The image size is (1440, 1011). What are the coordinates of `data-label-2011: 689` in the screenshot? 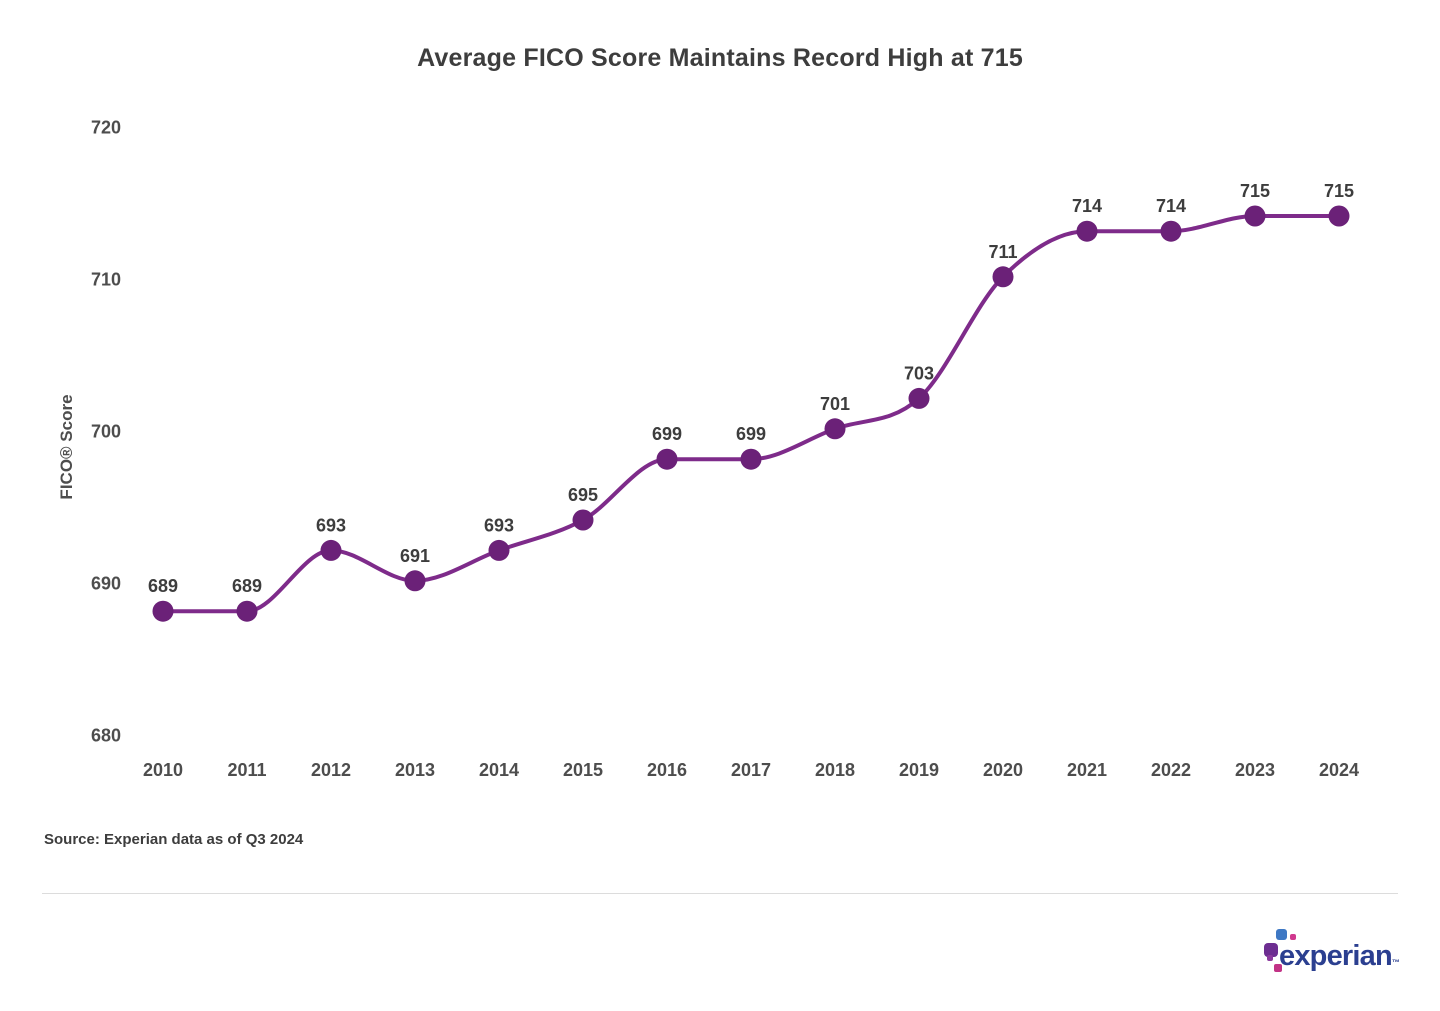 It's located at (247, 586).